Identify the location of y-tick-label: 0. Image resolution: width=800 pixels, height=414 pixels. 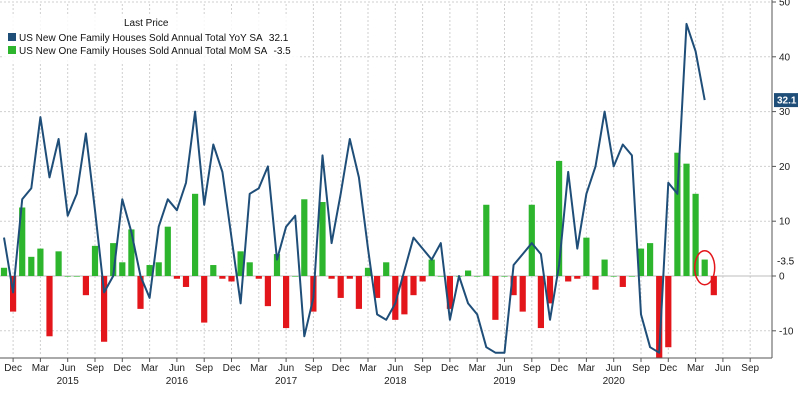
(782, 277).